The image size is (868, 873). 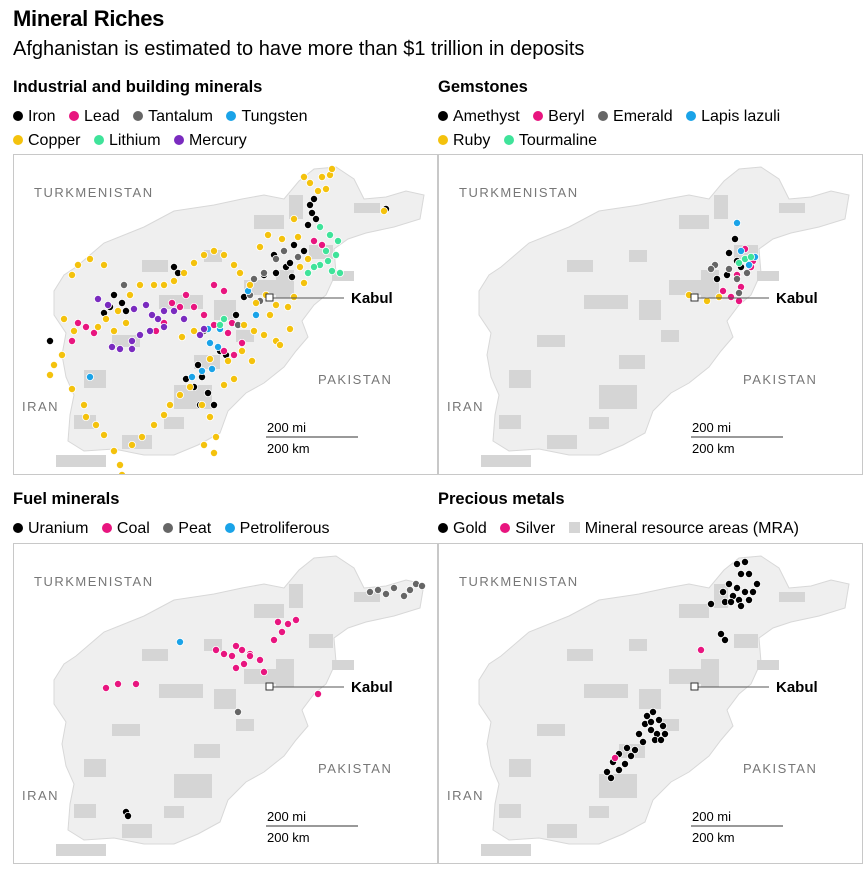 What do you see at coordinates (372, 298) in the screenshot?
I see `label-kabul: Kabul` at bounding box center [372, 298].